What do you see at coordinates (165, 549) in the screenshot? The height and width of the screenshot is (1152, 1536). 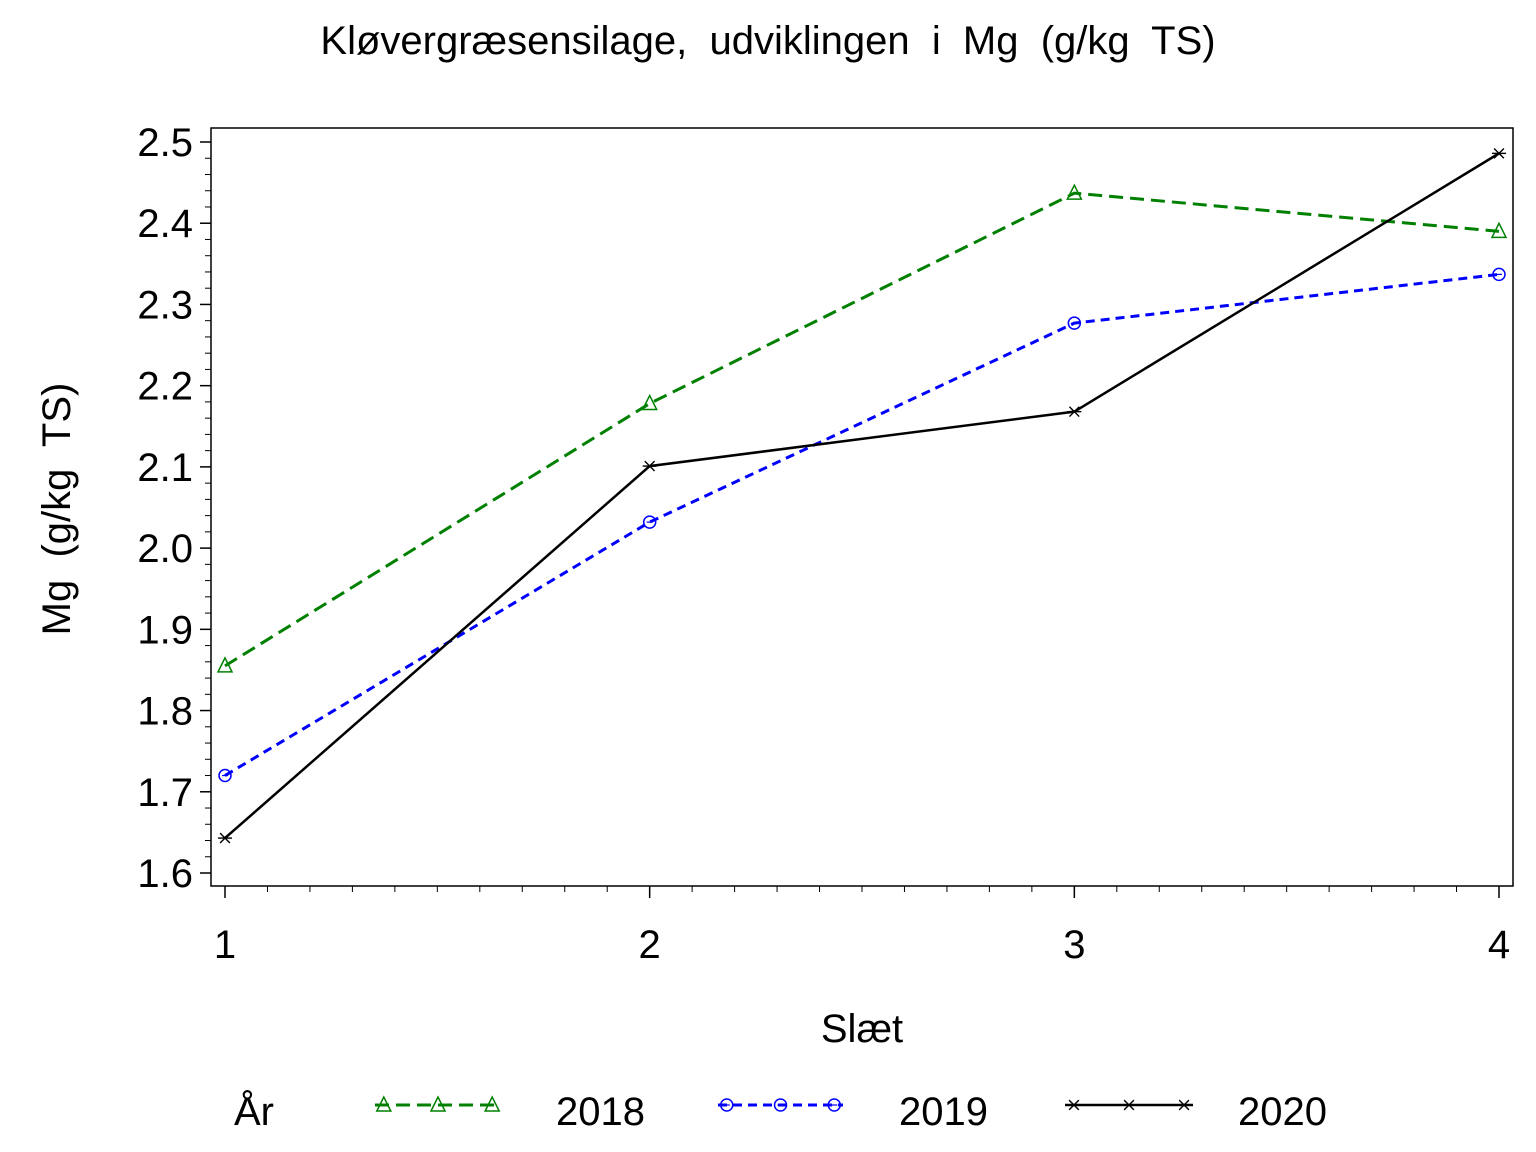 I see `y-tick-label: 2.0` at bounding box center [165, 549].